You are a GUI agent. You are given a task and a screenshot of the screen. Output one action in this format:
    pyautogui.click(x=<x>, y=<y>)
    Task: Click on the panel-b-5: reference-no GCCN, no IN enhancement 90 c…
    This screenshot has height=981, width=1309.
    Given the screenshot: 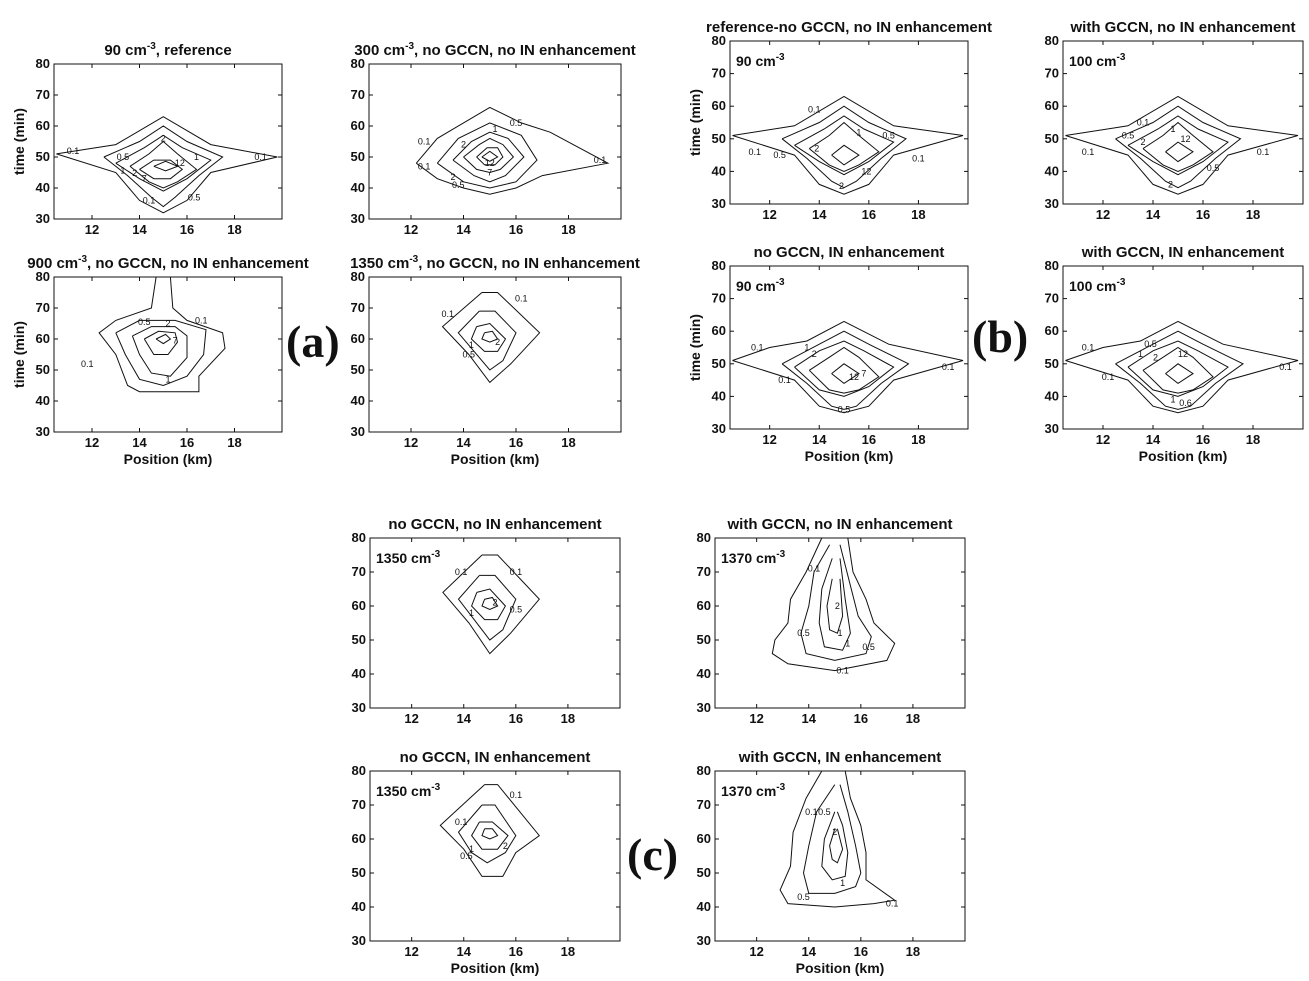 What is the action you would take?
    pyautogui.click(x=839, y=120)
    